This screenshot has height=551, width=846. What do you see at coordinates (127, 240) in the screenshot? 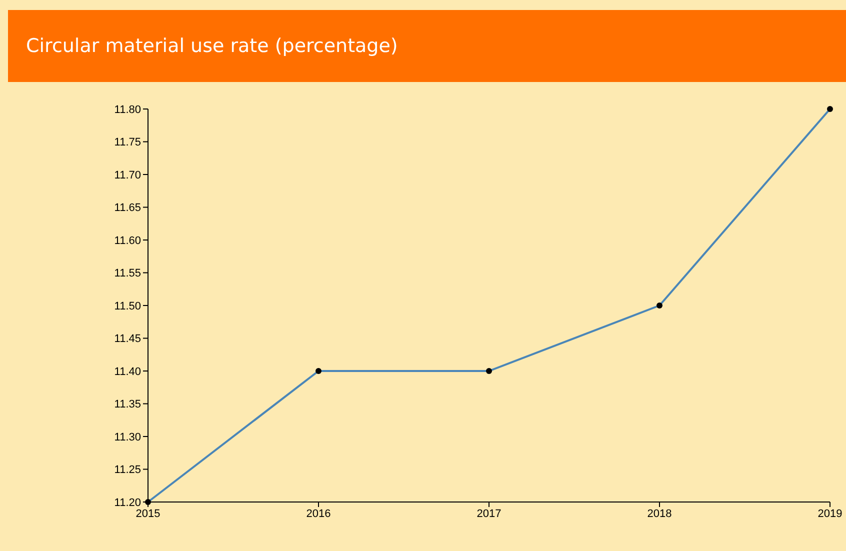
I see `y-tick-label: 11.60` at bounding box center [127, 240].